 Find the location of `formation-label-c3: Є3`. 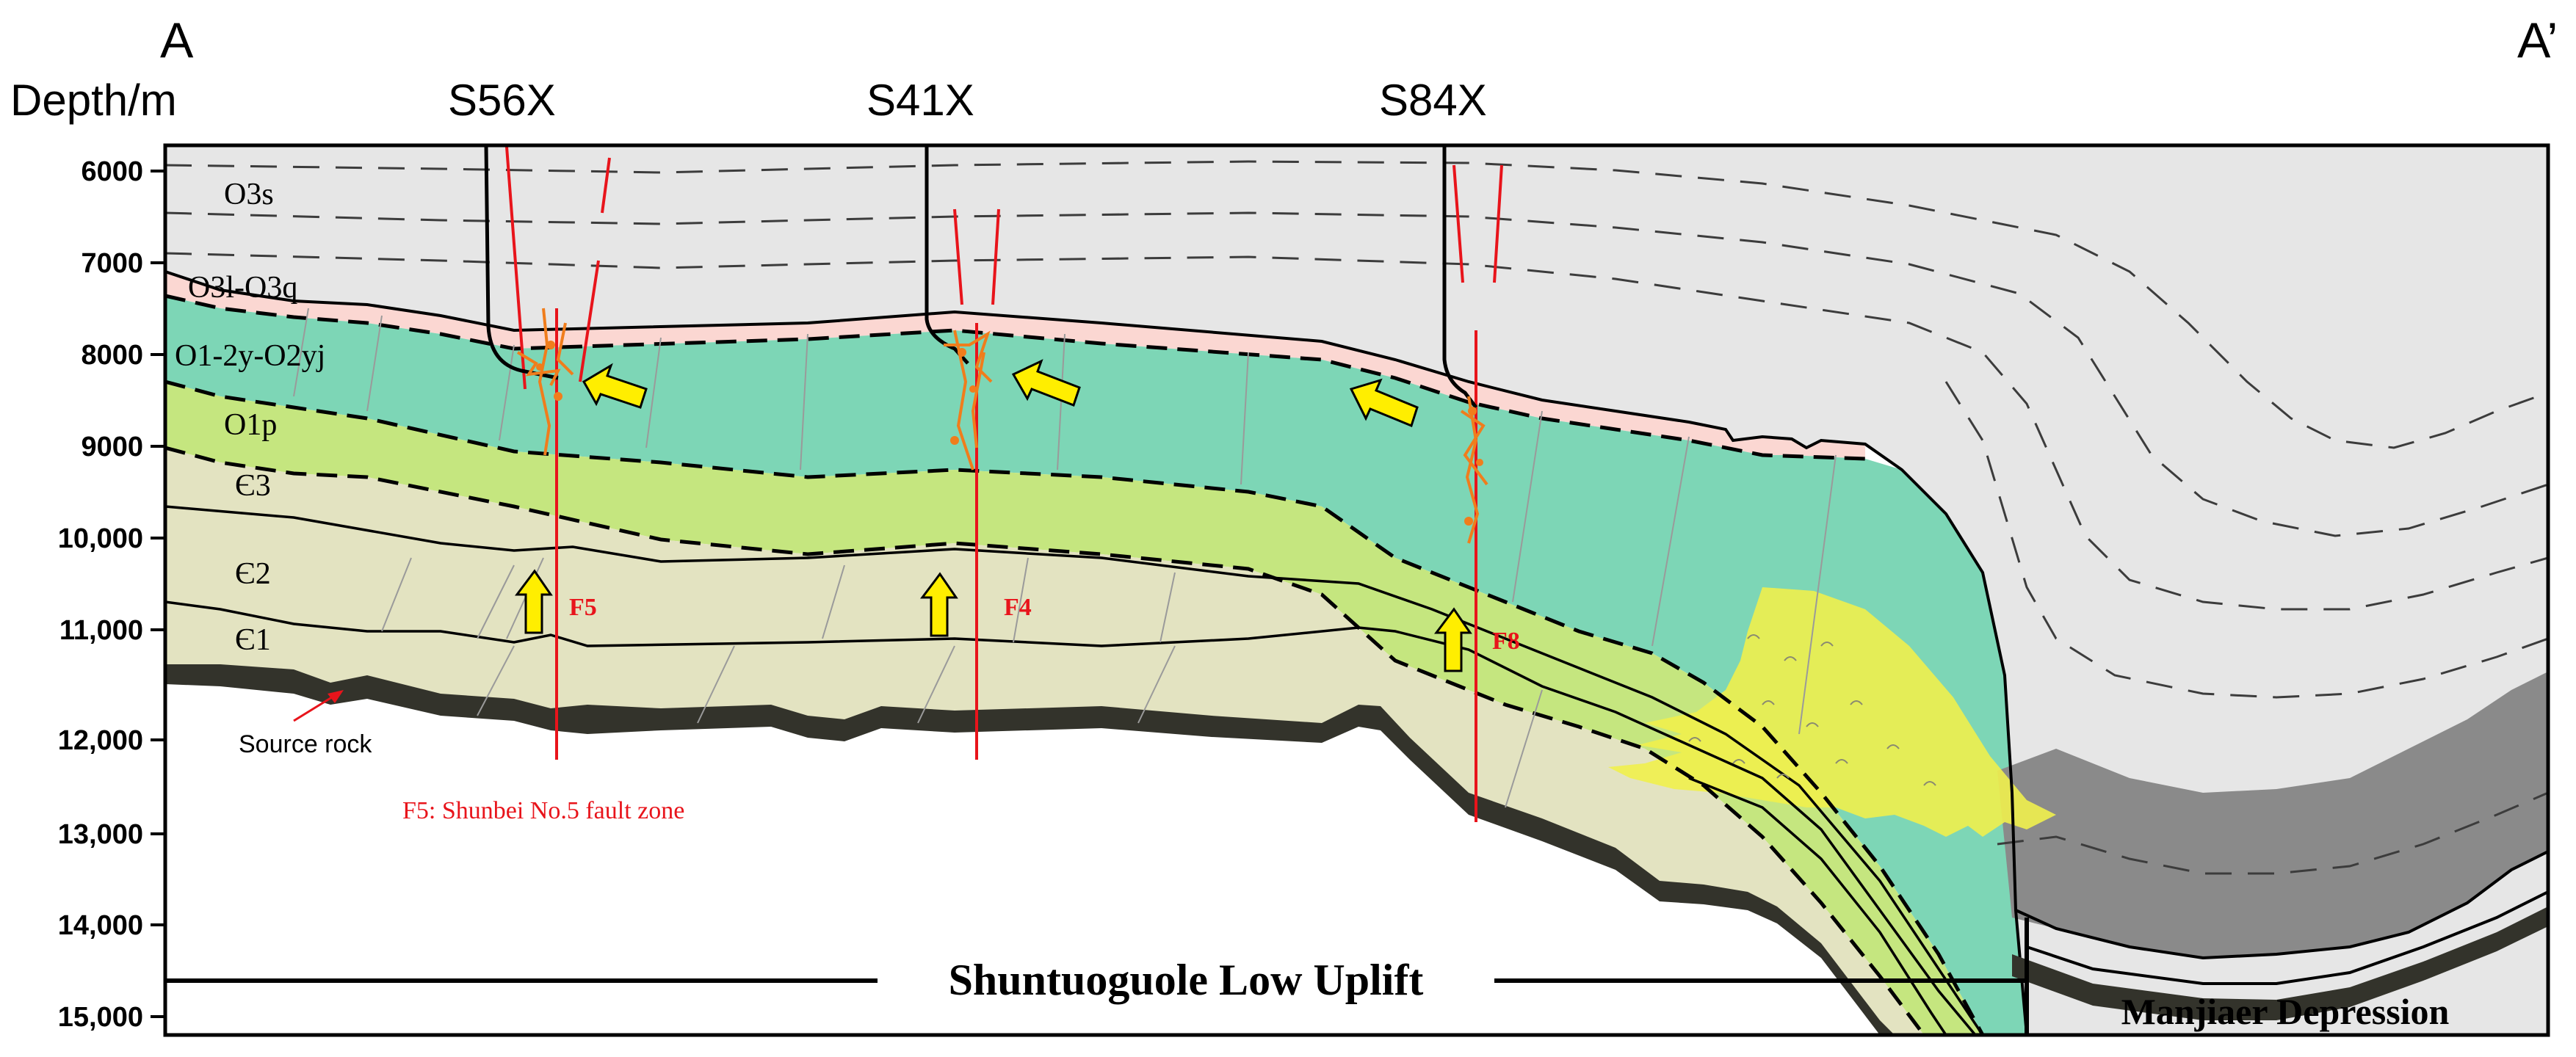

formation-label-c3: Є3 is located at coordinates (253, 486).